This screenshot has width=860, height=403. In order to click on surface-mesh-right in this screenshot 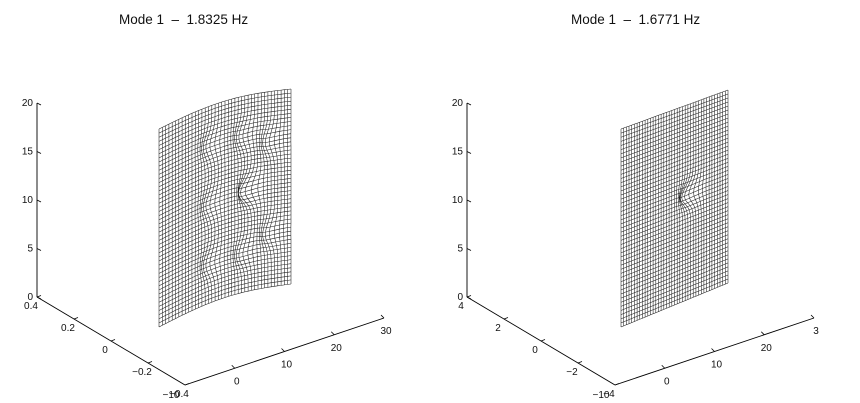, I will do `click(674, 208)`.